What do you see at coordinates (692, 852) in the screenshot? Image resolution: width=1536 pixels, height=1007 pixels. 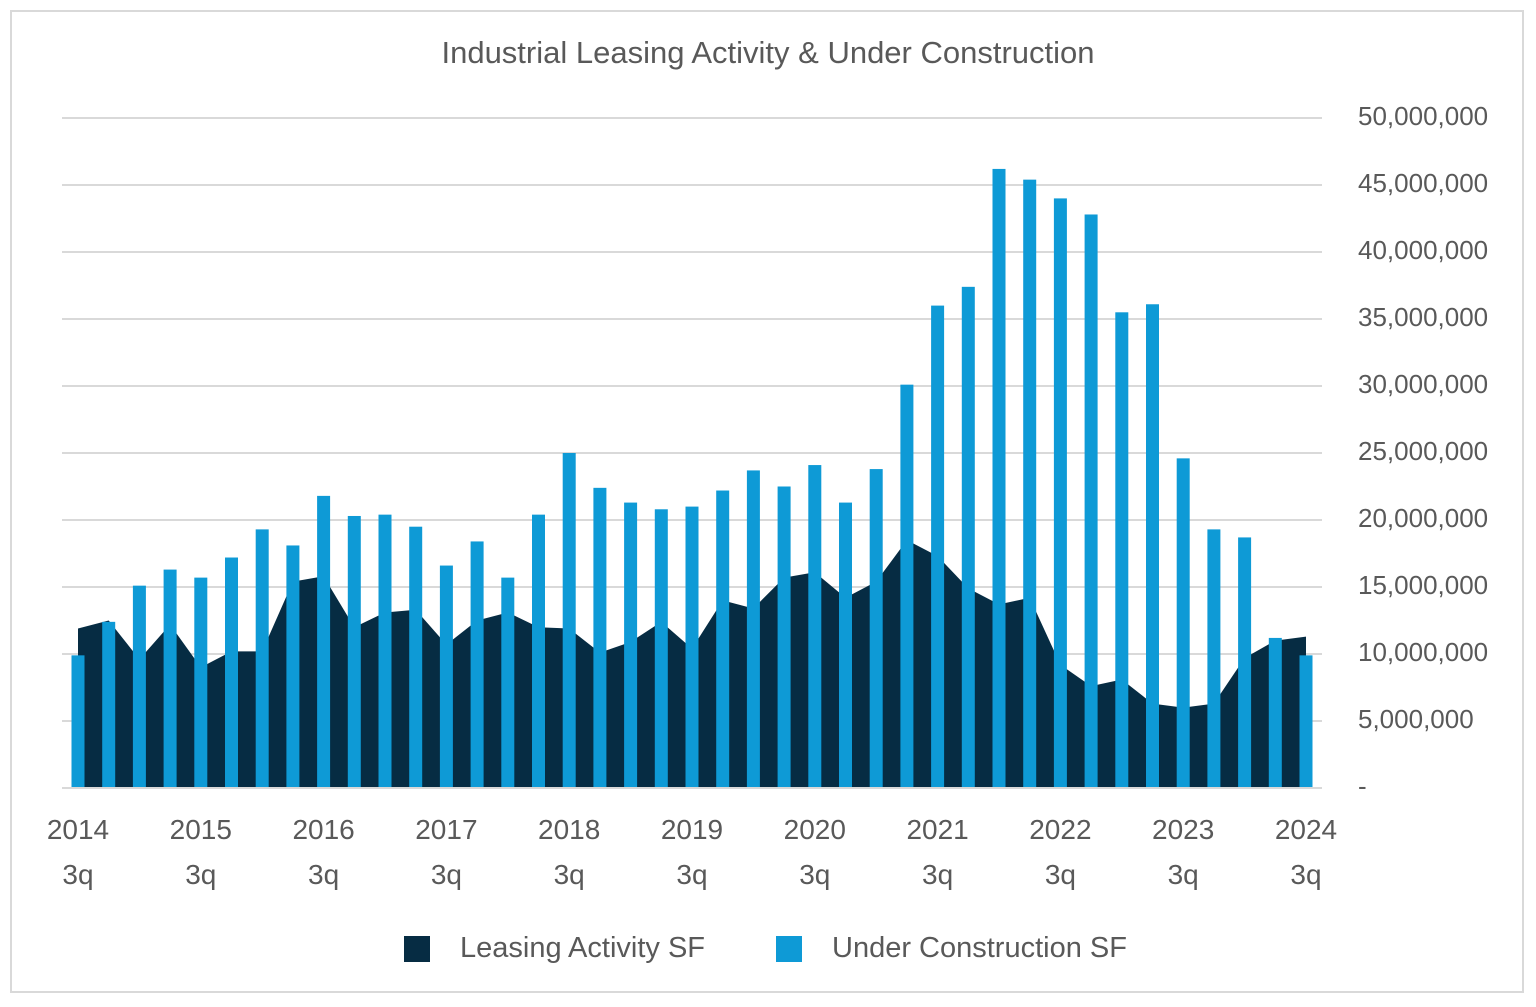 I see `x-tick-label: 2019 3q` at bounding box center [692, 852].